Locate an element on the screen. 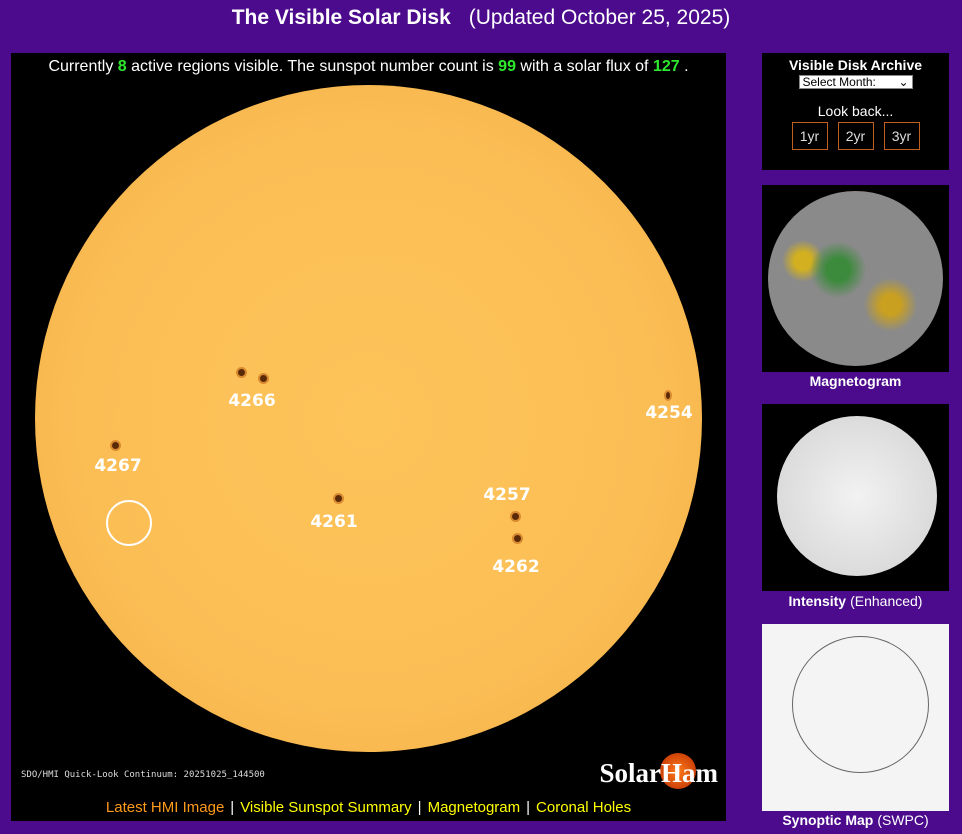 The image size is (962, 834). archive-title: Visible Disk Archive is located at coordinates (855, 65).